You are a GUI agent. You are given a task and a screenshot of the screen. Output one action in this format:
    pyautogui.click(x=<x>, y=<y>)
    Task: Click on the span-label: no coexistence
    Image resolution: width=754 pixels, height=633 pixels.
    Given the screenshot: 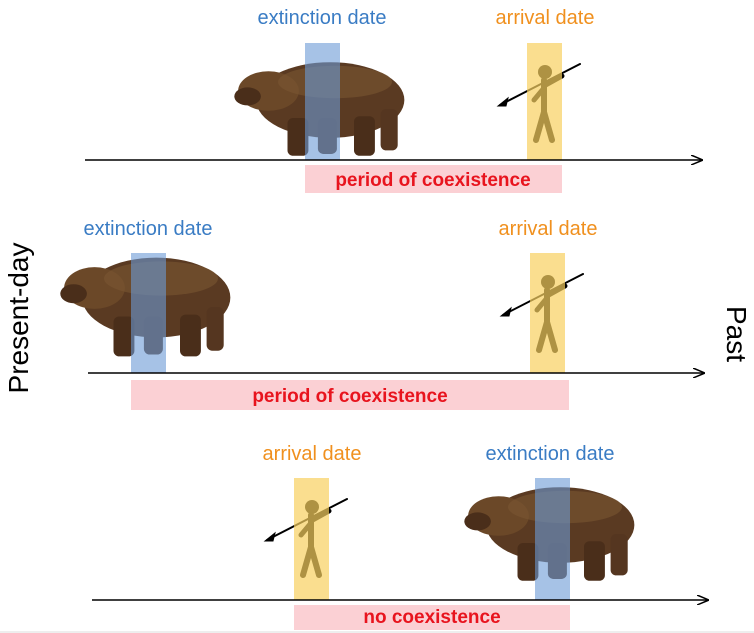 What is the action you would take?
    pyautogui.click(x=431, y=617)
    